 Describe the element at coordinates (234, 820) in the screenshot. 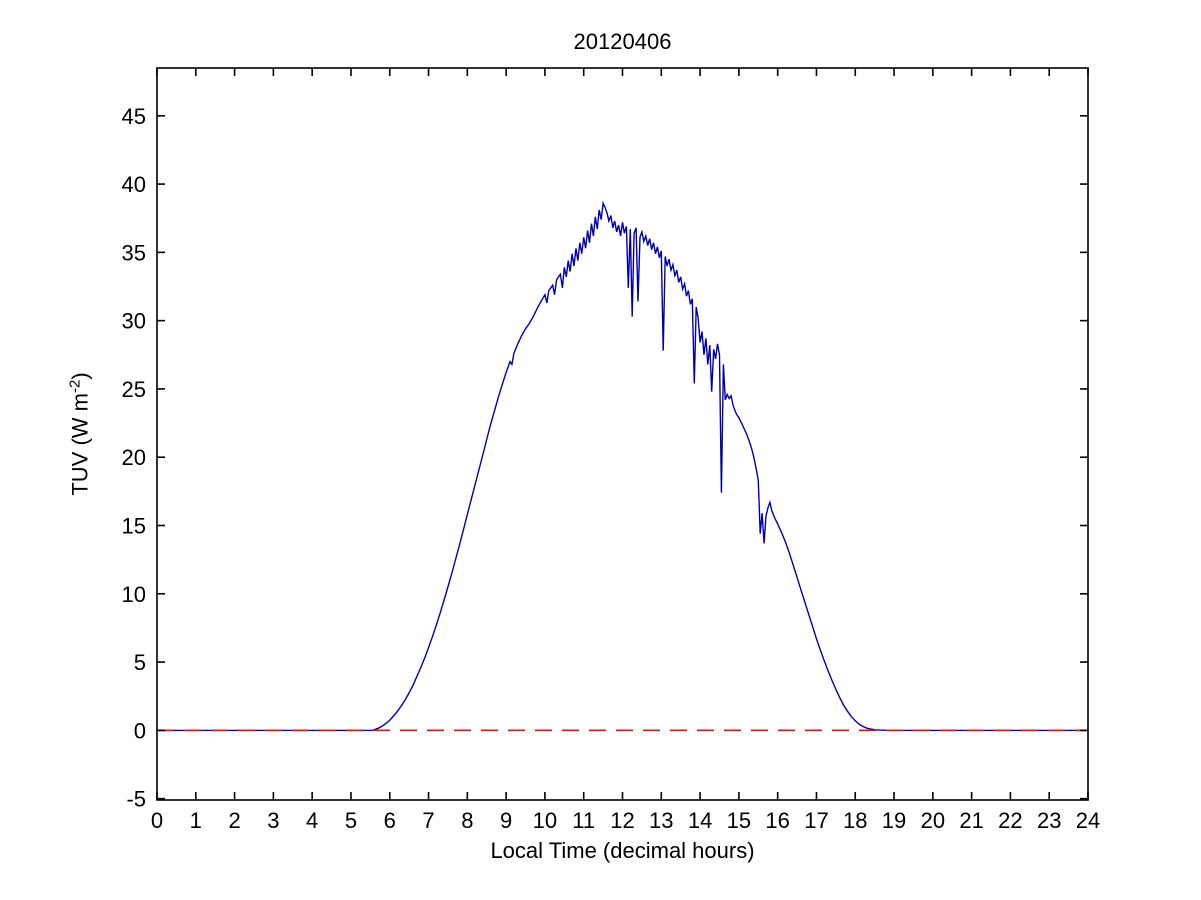

I see `x-tick-label: 2` at that location.